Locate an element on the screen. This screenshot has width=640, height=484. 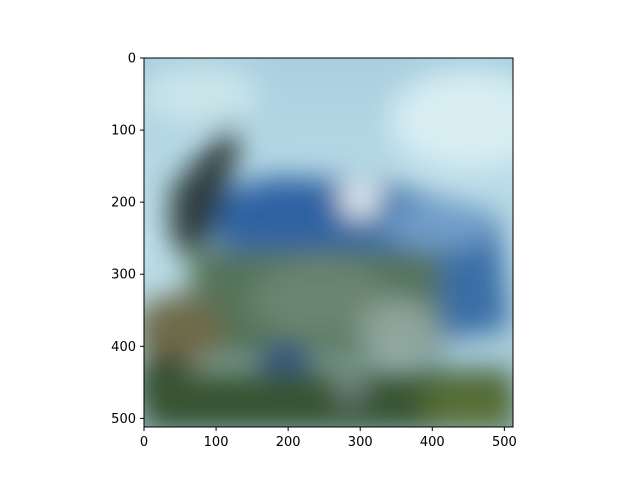
x-tick-label: 300 is located at coordinates (360, 442).